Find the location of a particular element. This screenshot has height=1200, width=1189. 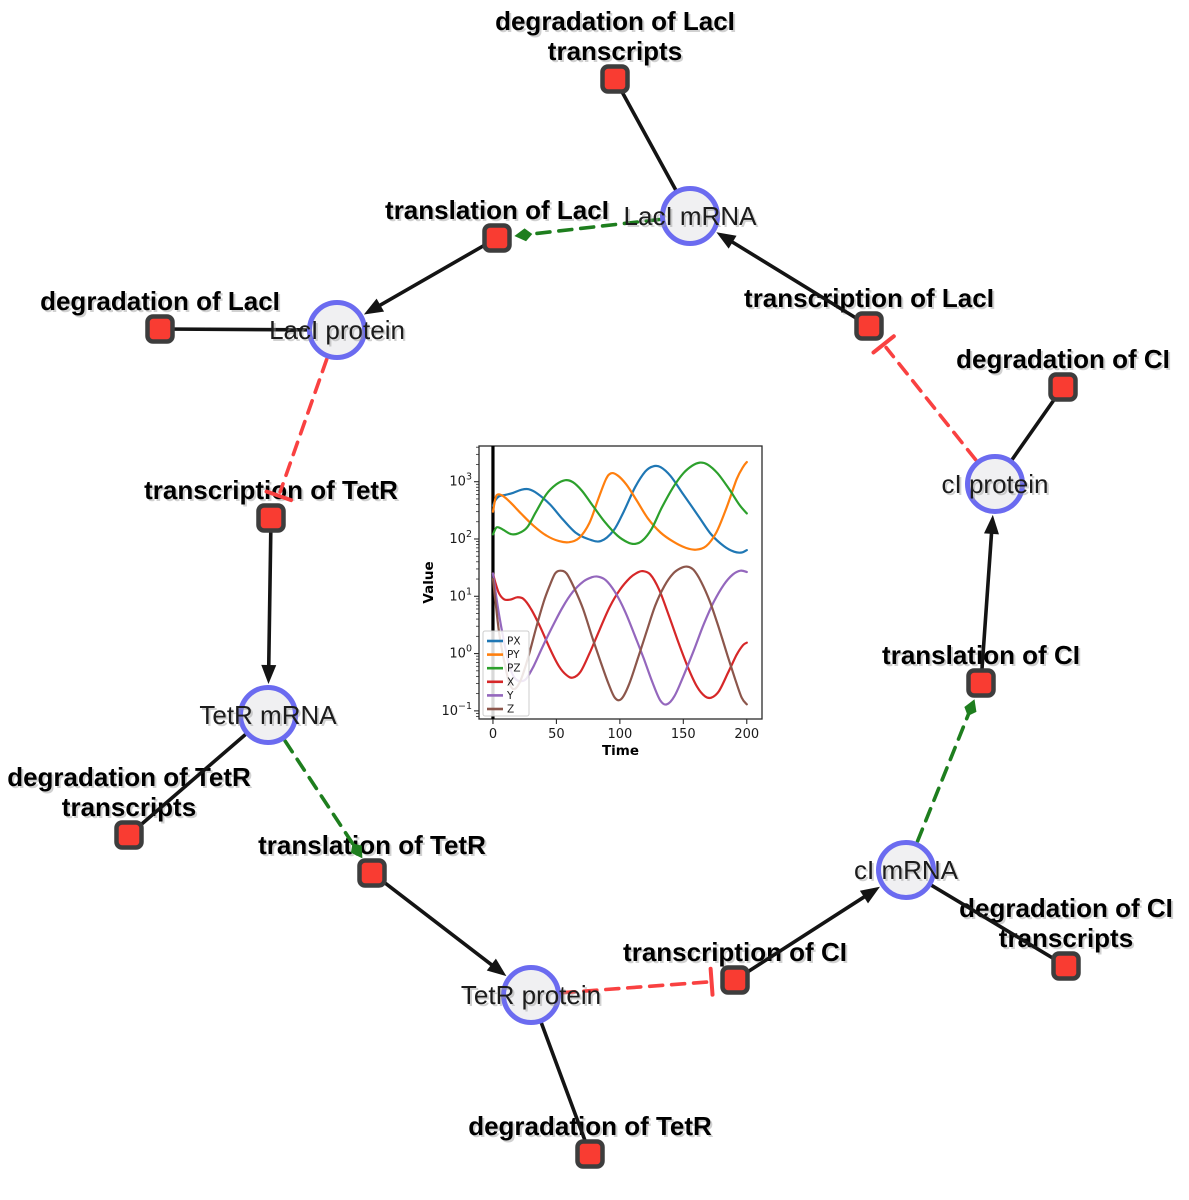

reaction-label-deg-laci-transcripts-shadow: degradation of LacI is located at coordinates (617, 23).